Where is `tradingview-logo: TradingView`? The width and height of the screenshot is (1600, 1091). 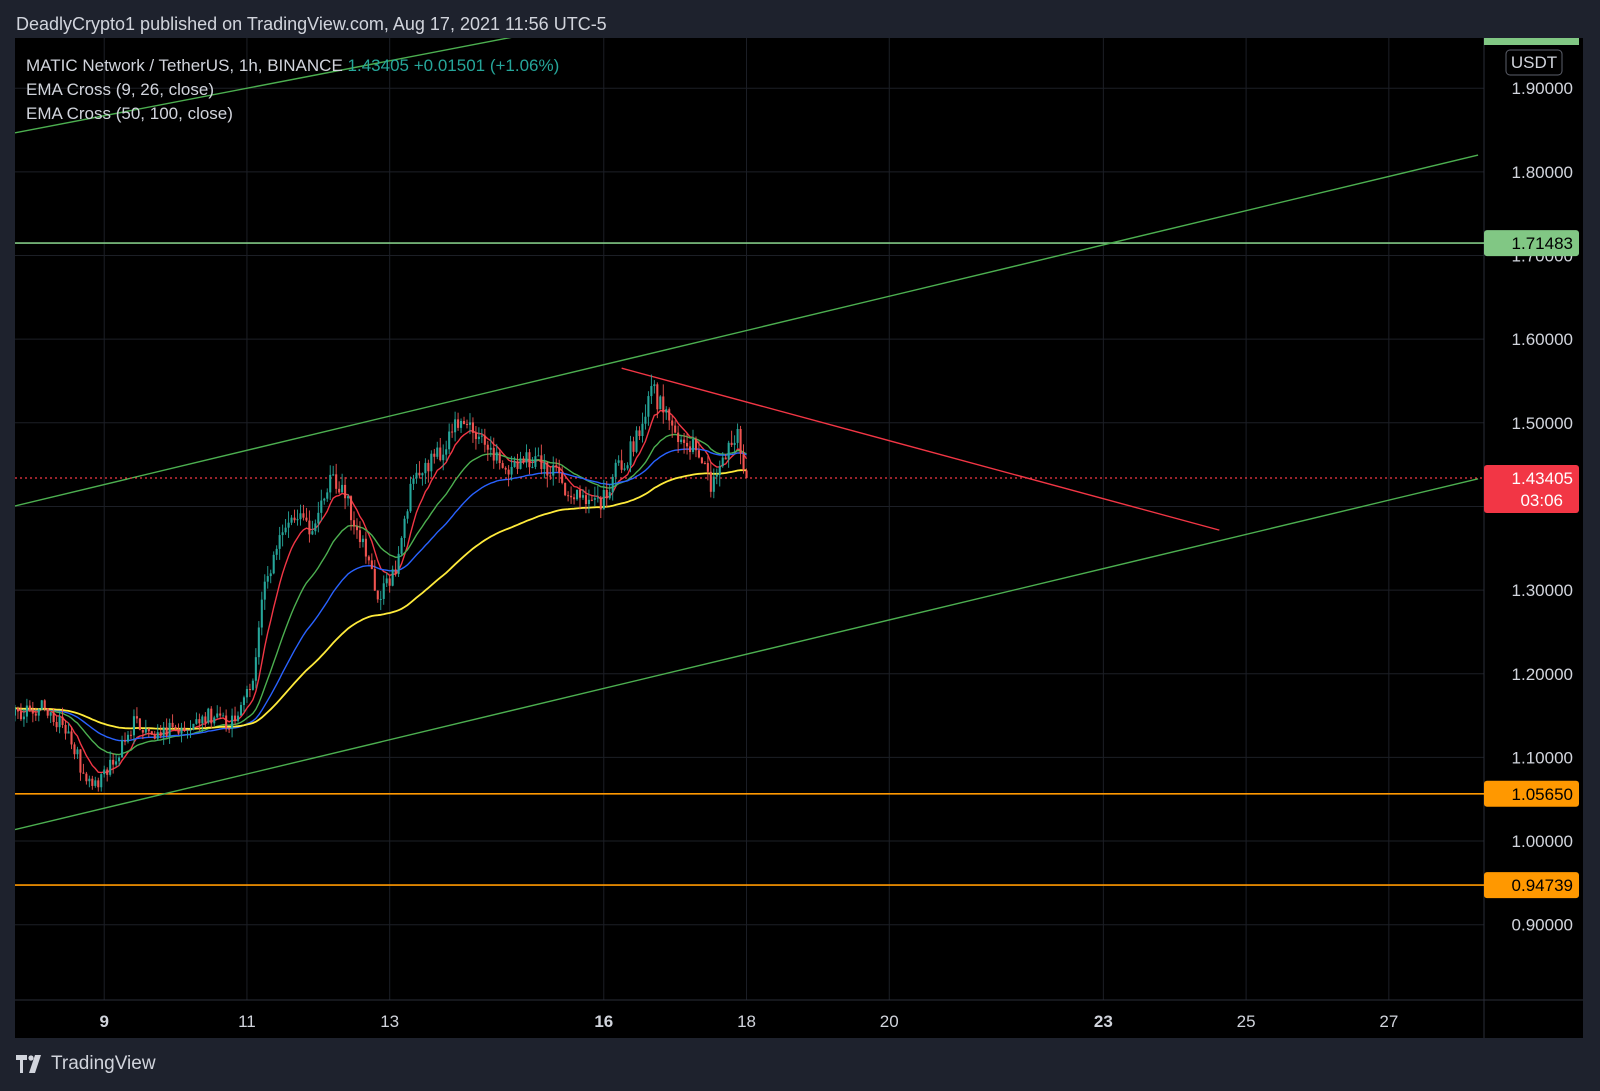 tradingview-logo: TradingView is located at coordinates (86, 1064).